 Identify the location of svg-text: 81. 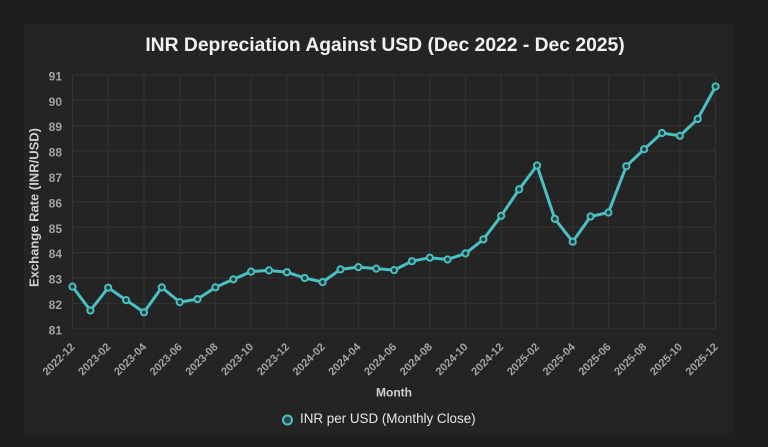
(56, 330).